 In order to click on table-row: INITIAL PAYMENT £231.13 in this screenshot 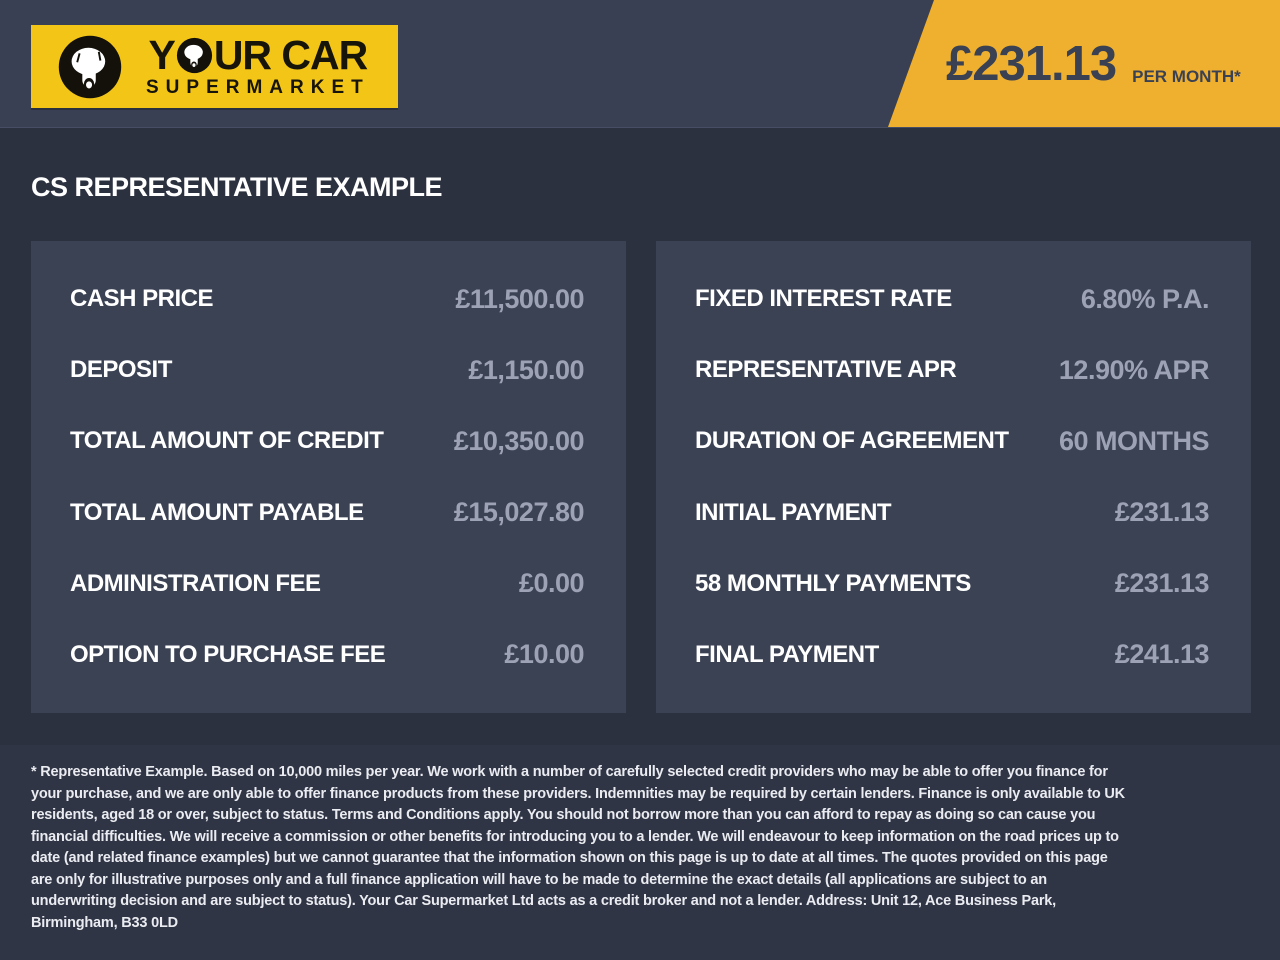, I will do `click(952, 513)`.